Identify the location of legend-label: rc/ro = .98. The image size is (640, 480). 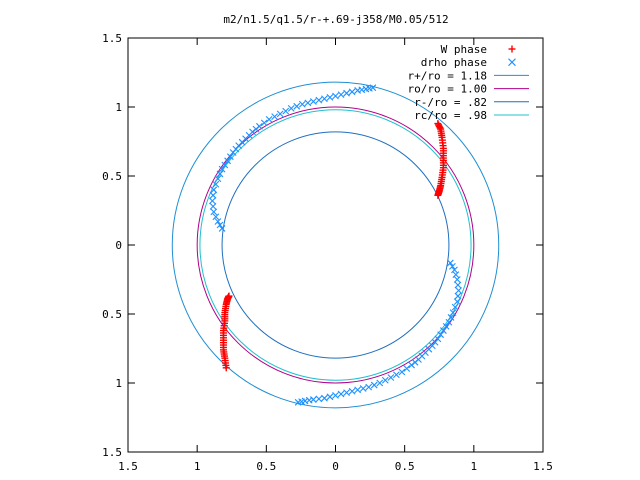
(450, 115).